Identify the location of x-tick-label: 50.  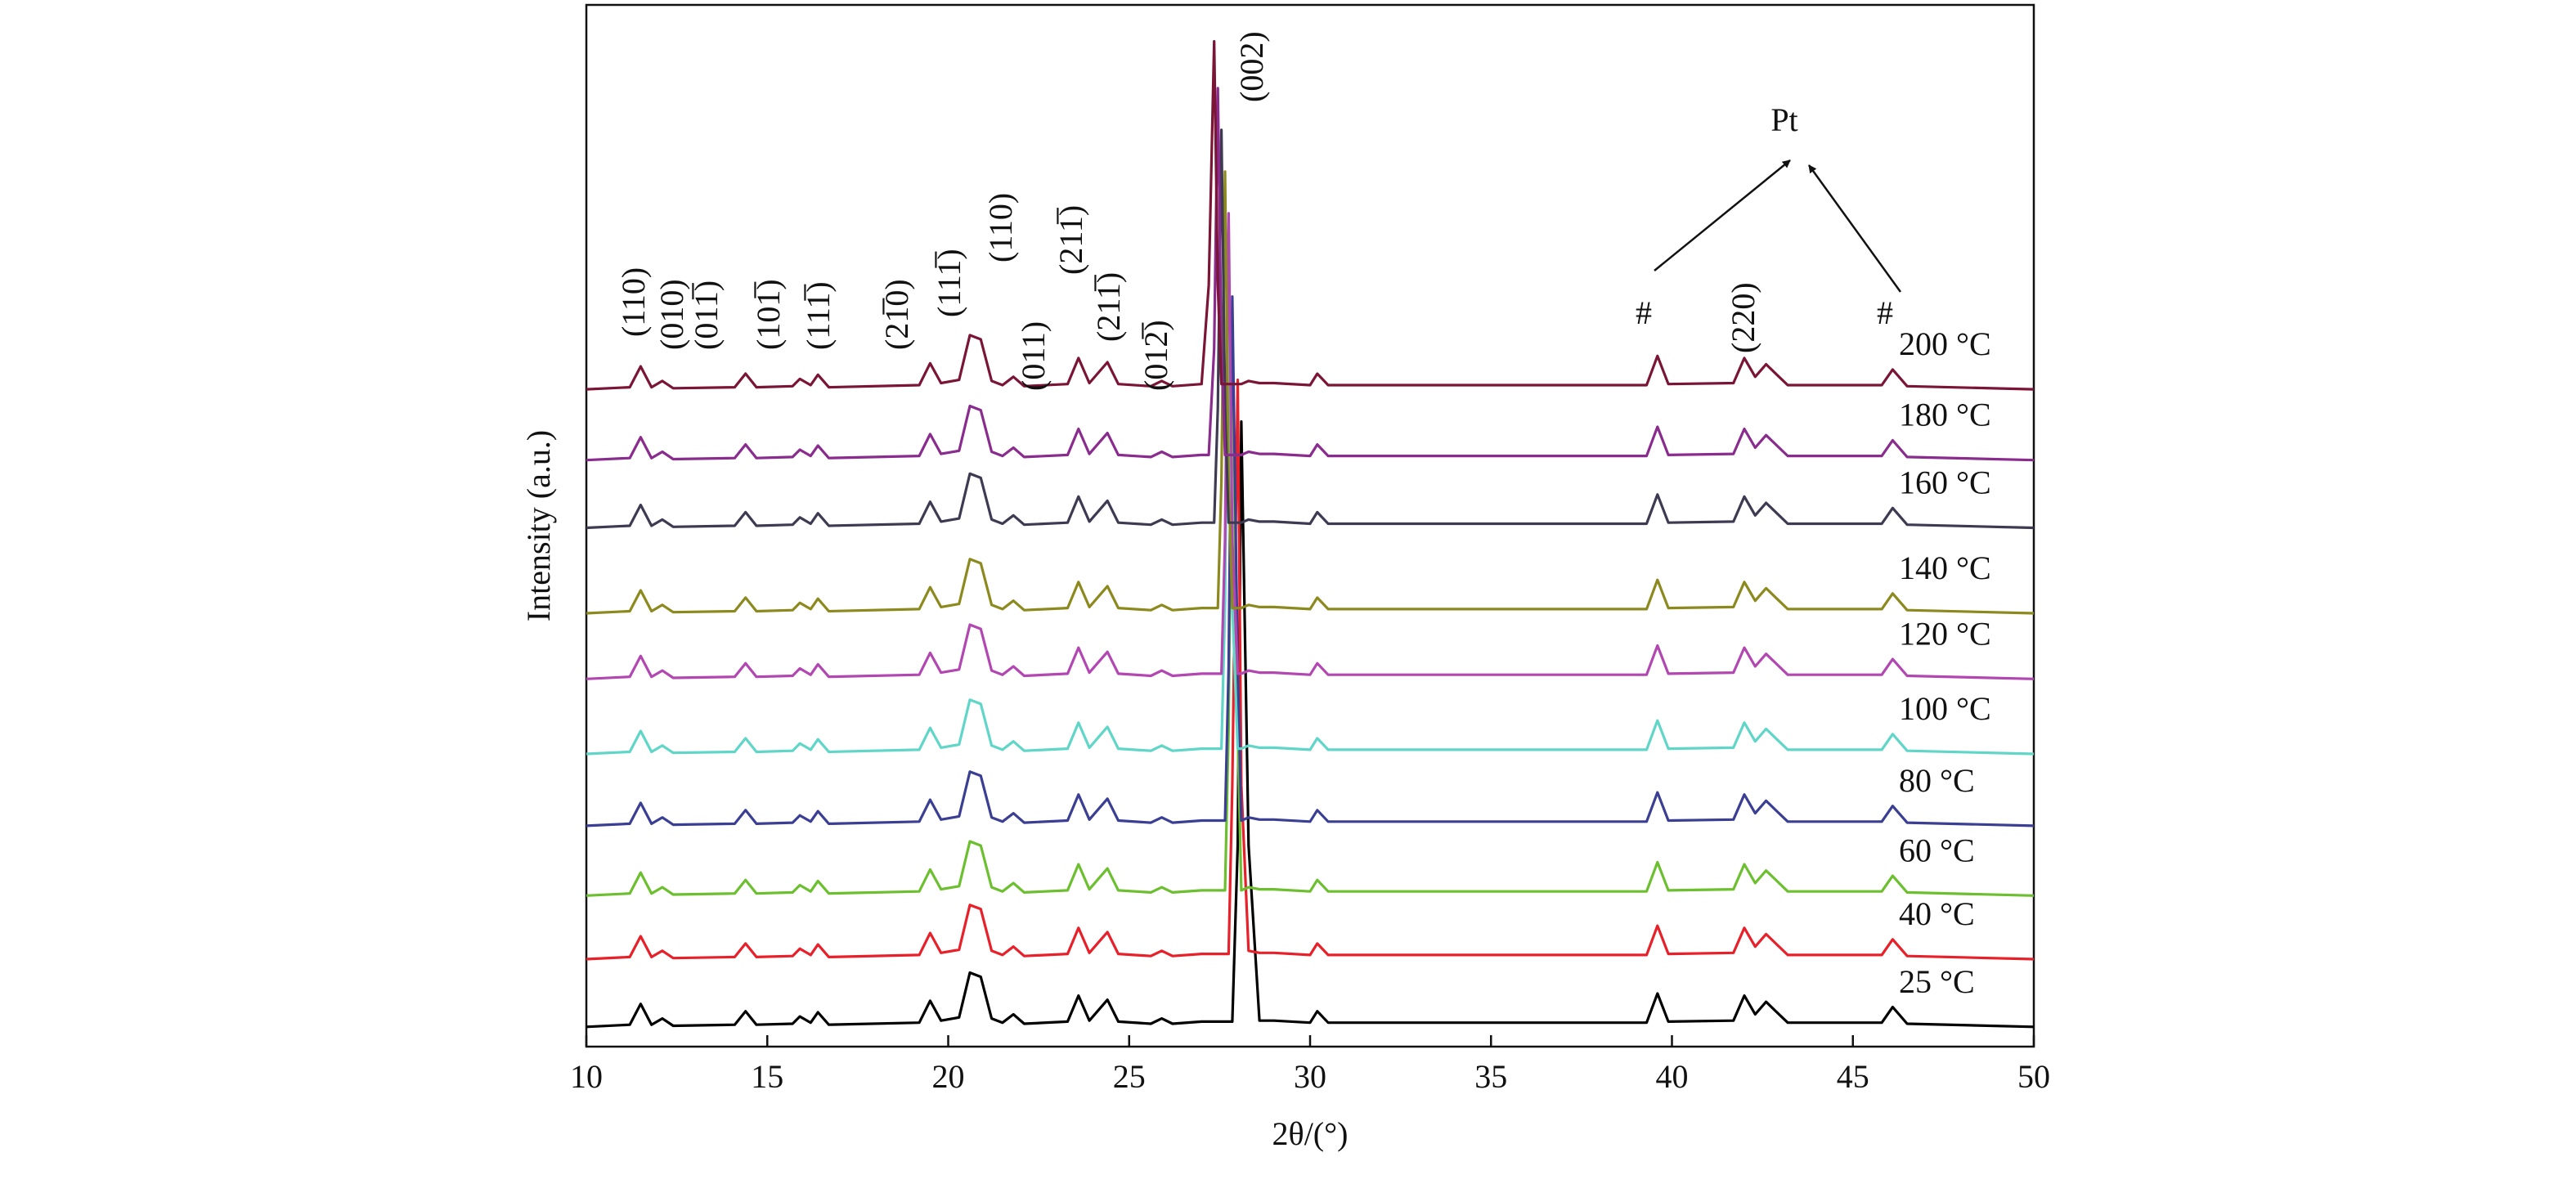
(2034, 1076).